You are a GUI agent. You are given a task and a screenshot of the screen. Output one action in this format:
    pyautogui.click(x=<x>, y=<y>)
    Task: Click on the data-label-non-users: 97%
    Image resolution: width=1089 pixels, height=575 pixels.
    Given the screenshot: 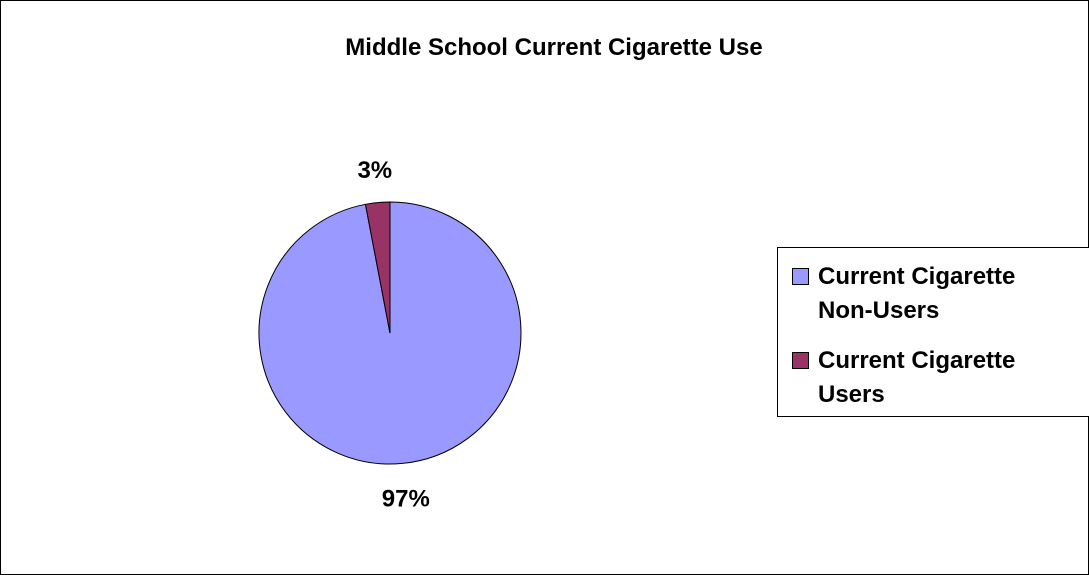 What is the action you would take?
    pyautogui.click(x=406, y=499)
    